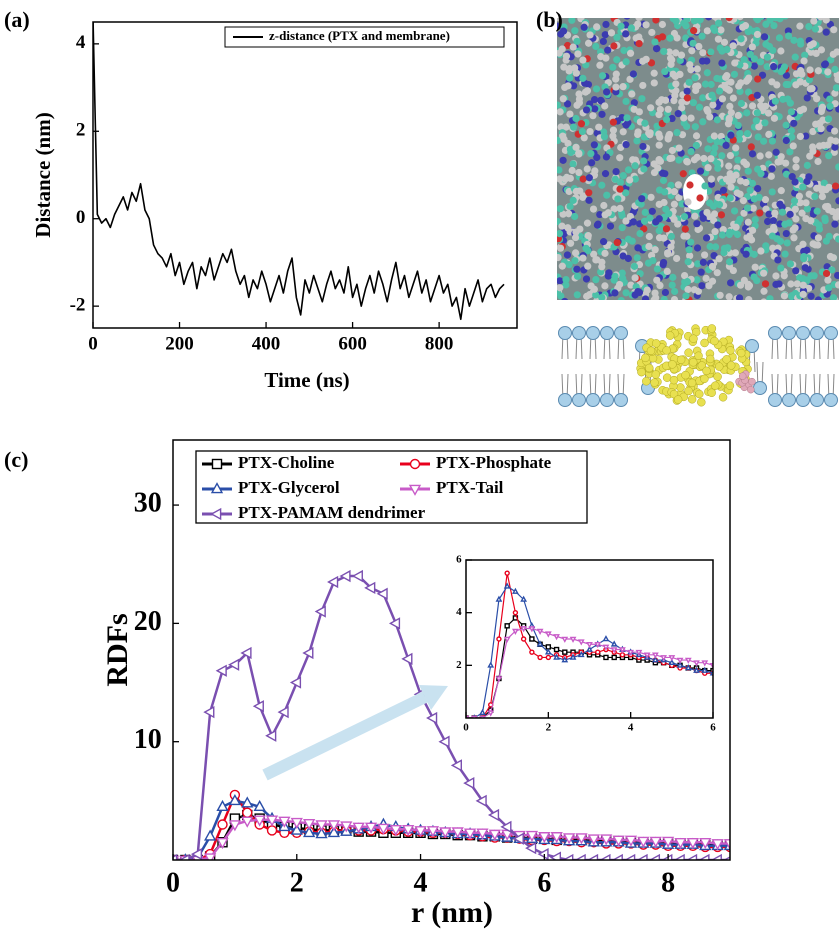 The width and height of the screenshot is (839, 931). I want to click on x-tick-label: 600, so click(352, 343).